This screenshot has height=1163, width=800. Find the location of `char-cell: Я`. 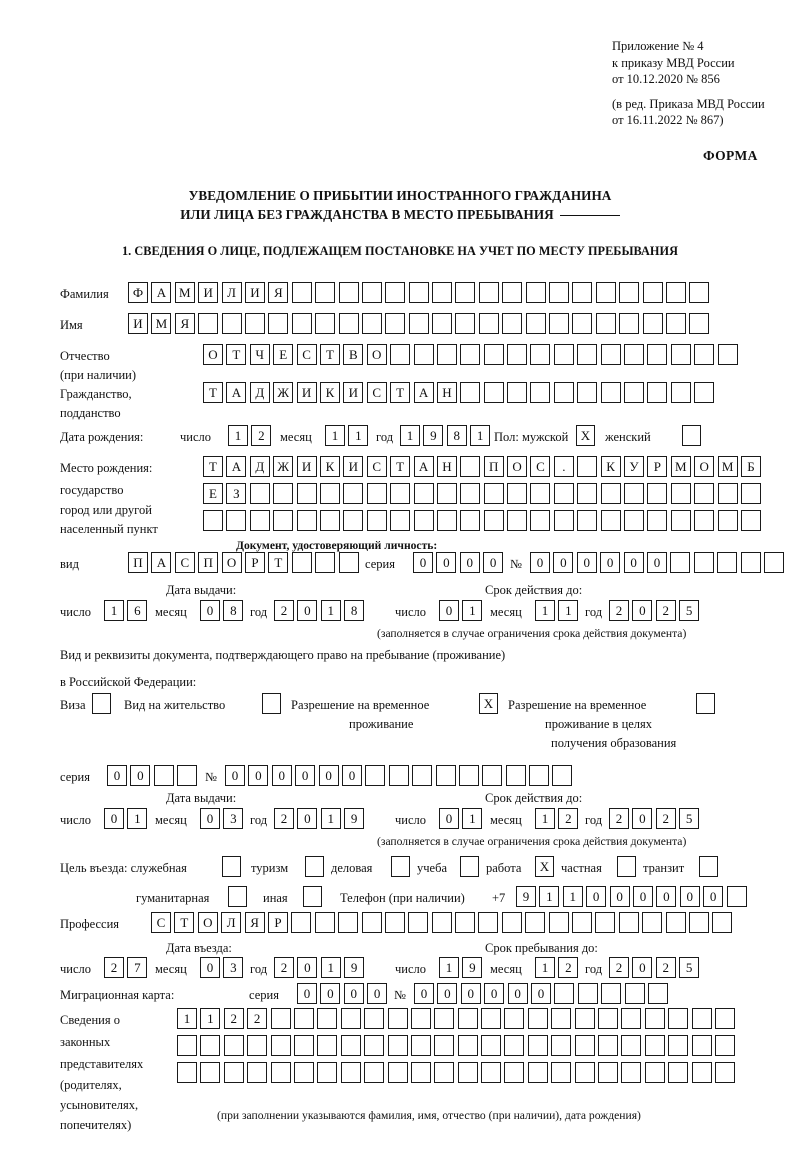

char-cell: Я is located at coordinates (254, 922).